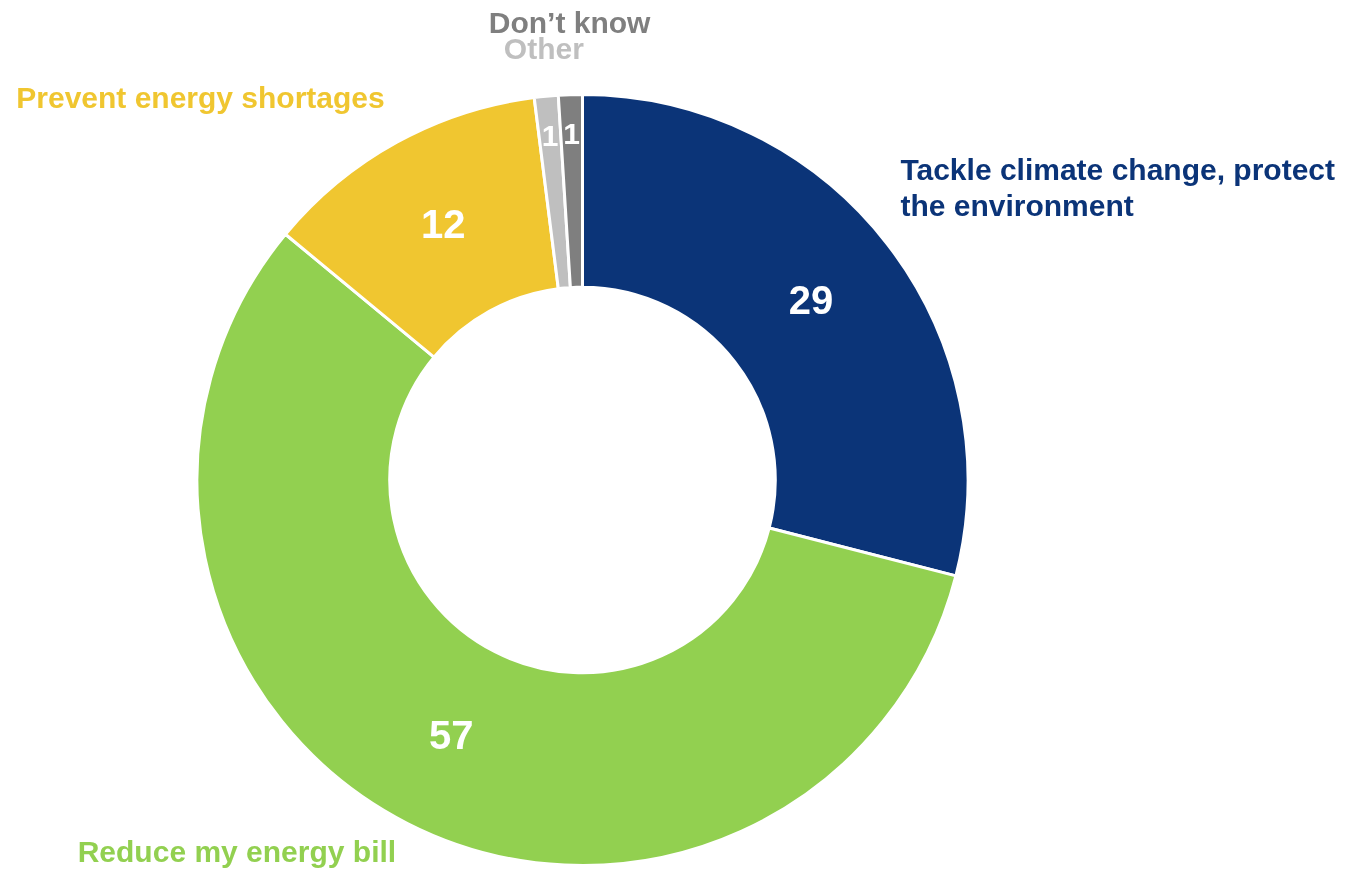  What do you see at coordinates (200, 97) in the screenshot?
I see `slice-label: Prevent energy shortages` at bounding box center [200, 97].